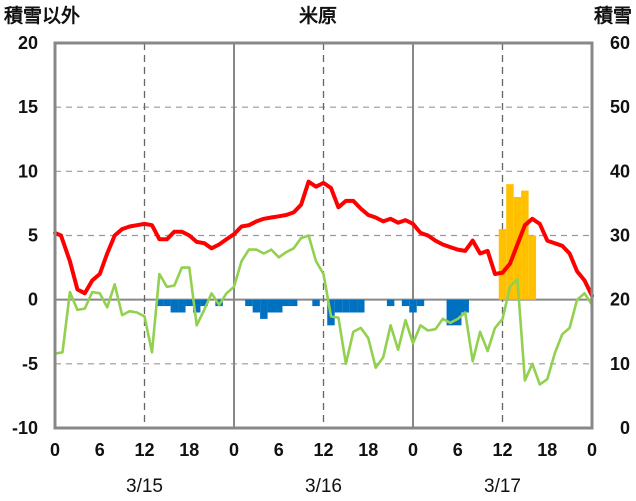 This screenshot has height=501, width=636. What do you see at coordinates (620, 300) in the screenshot?
I see `y-right-tick-label: 20` at bounding box center [620, 300].